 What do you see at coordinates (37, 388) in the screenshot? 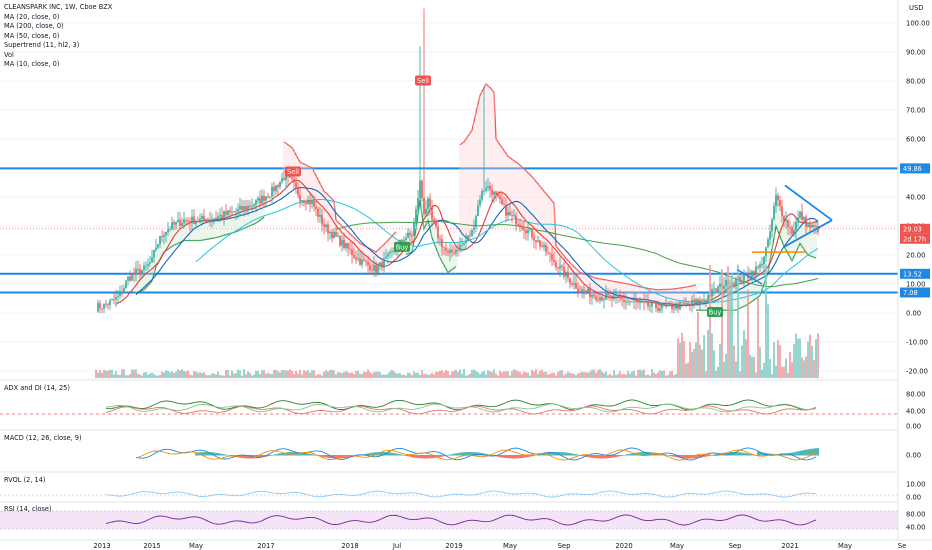
I see `adx-pane-title: ADX and DI (14, 25)` at bounding box center [37, 388].